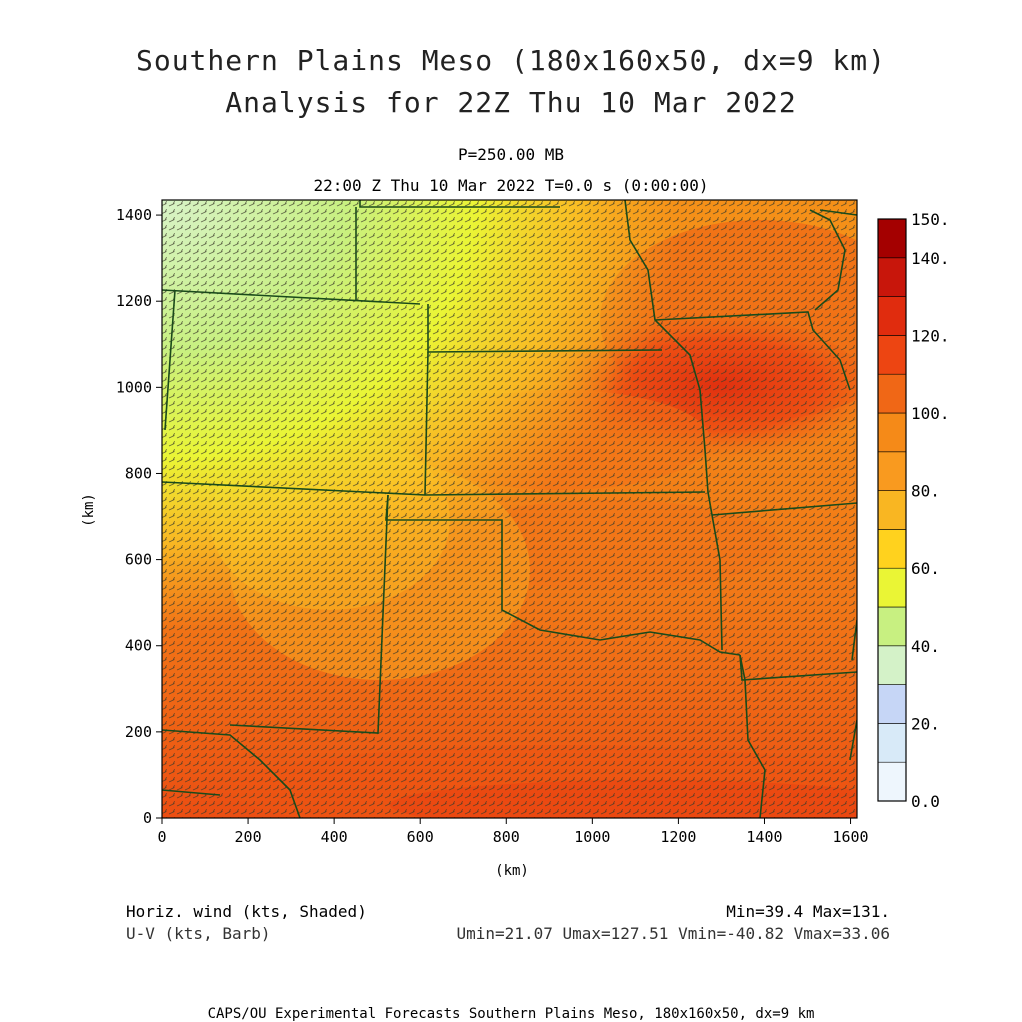 The width and height of the screenshot is (1022, 1022). What do you see at coordinates (147, 818) in the screenshot?
I see `y-tick-label: 0` at bounding box center [147, 818].